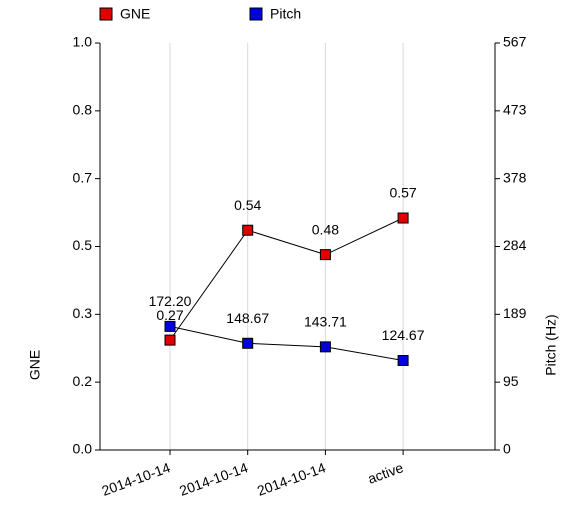 The height and width of the screenshot is (528, 580). What do you see at coordinates (325, 229) in the screenshot?
I see `data-label: 0.48` at bounding box center [325, 229].